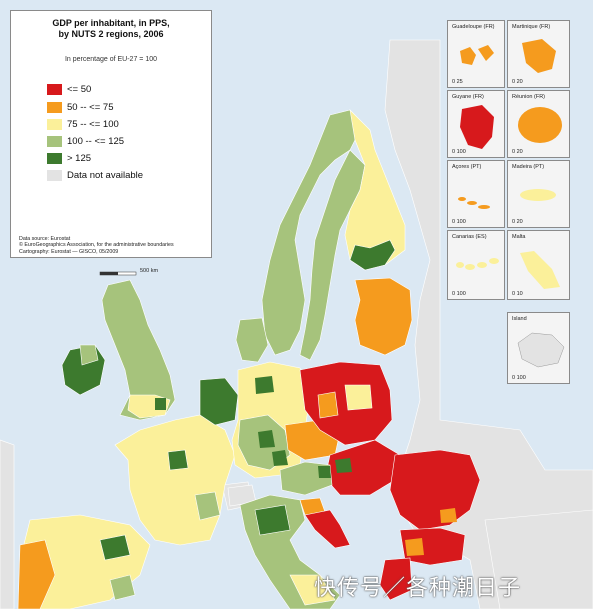 The width and height of the screenshot is (593, 609). What do you see at coordinates (312, 590) in the screenshot?
I see `region-italy-south` at bounding box center [312, 590].